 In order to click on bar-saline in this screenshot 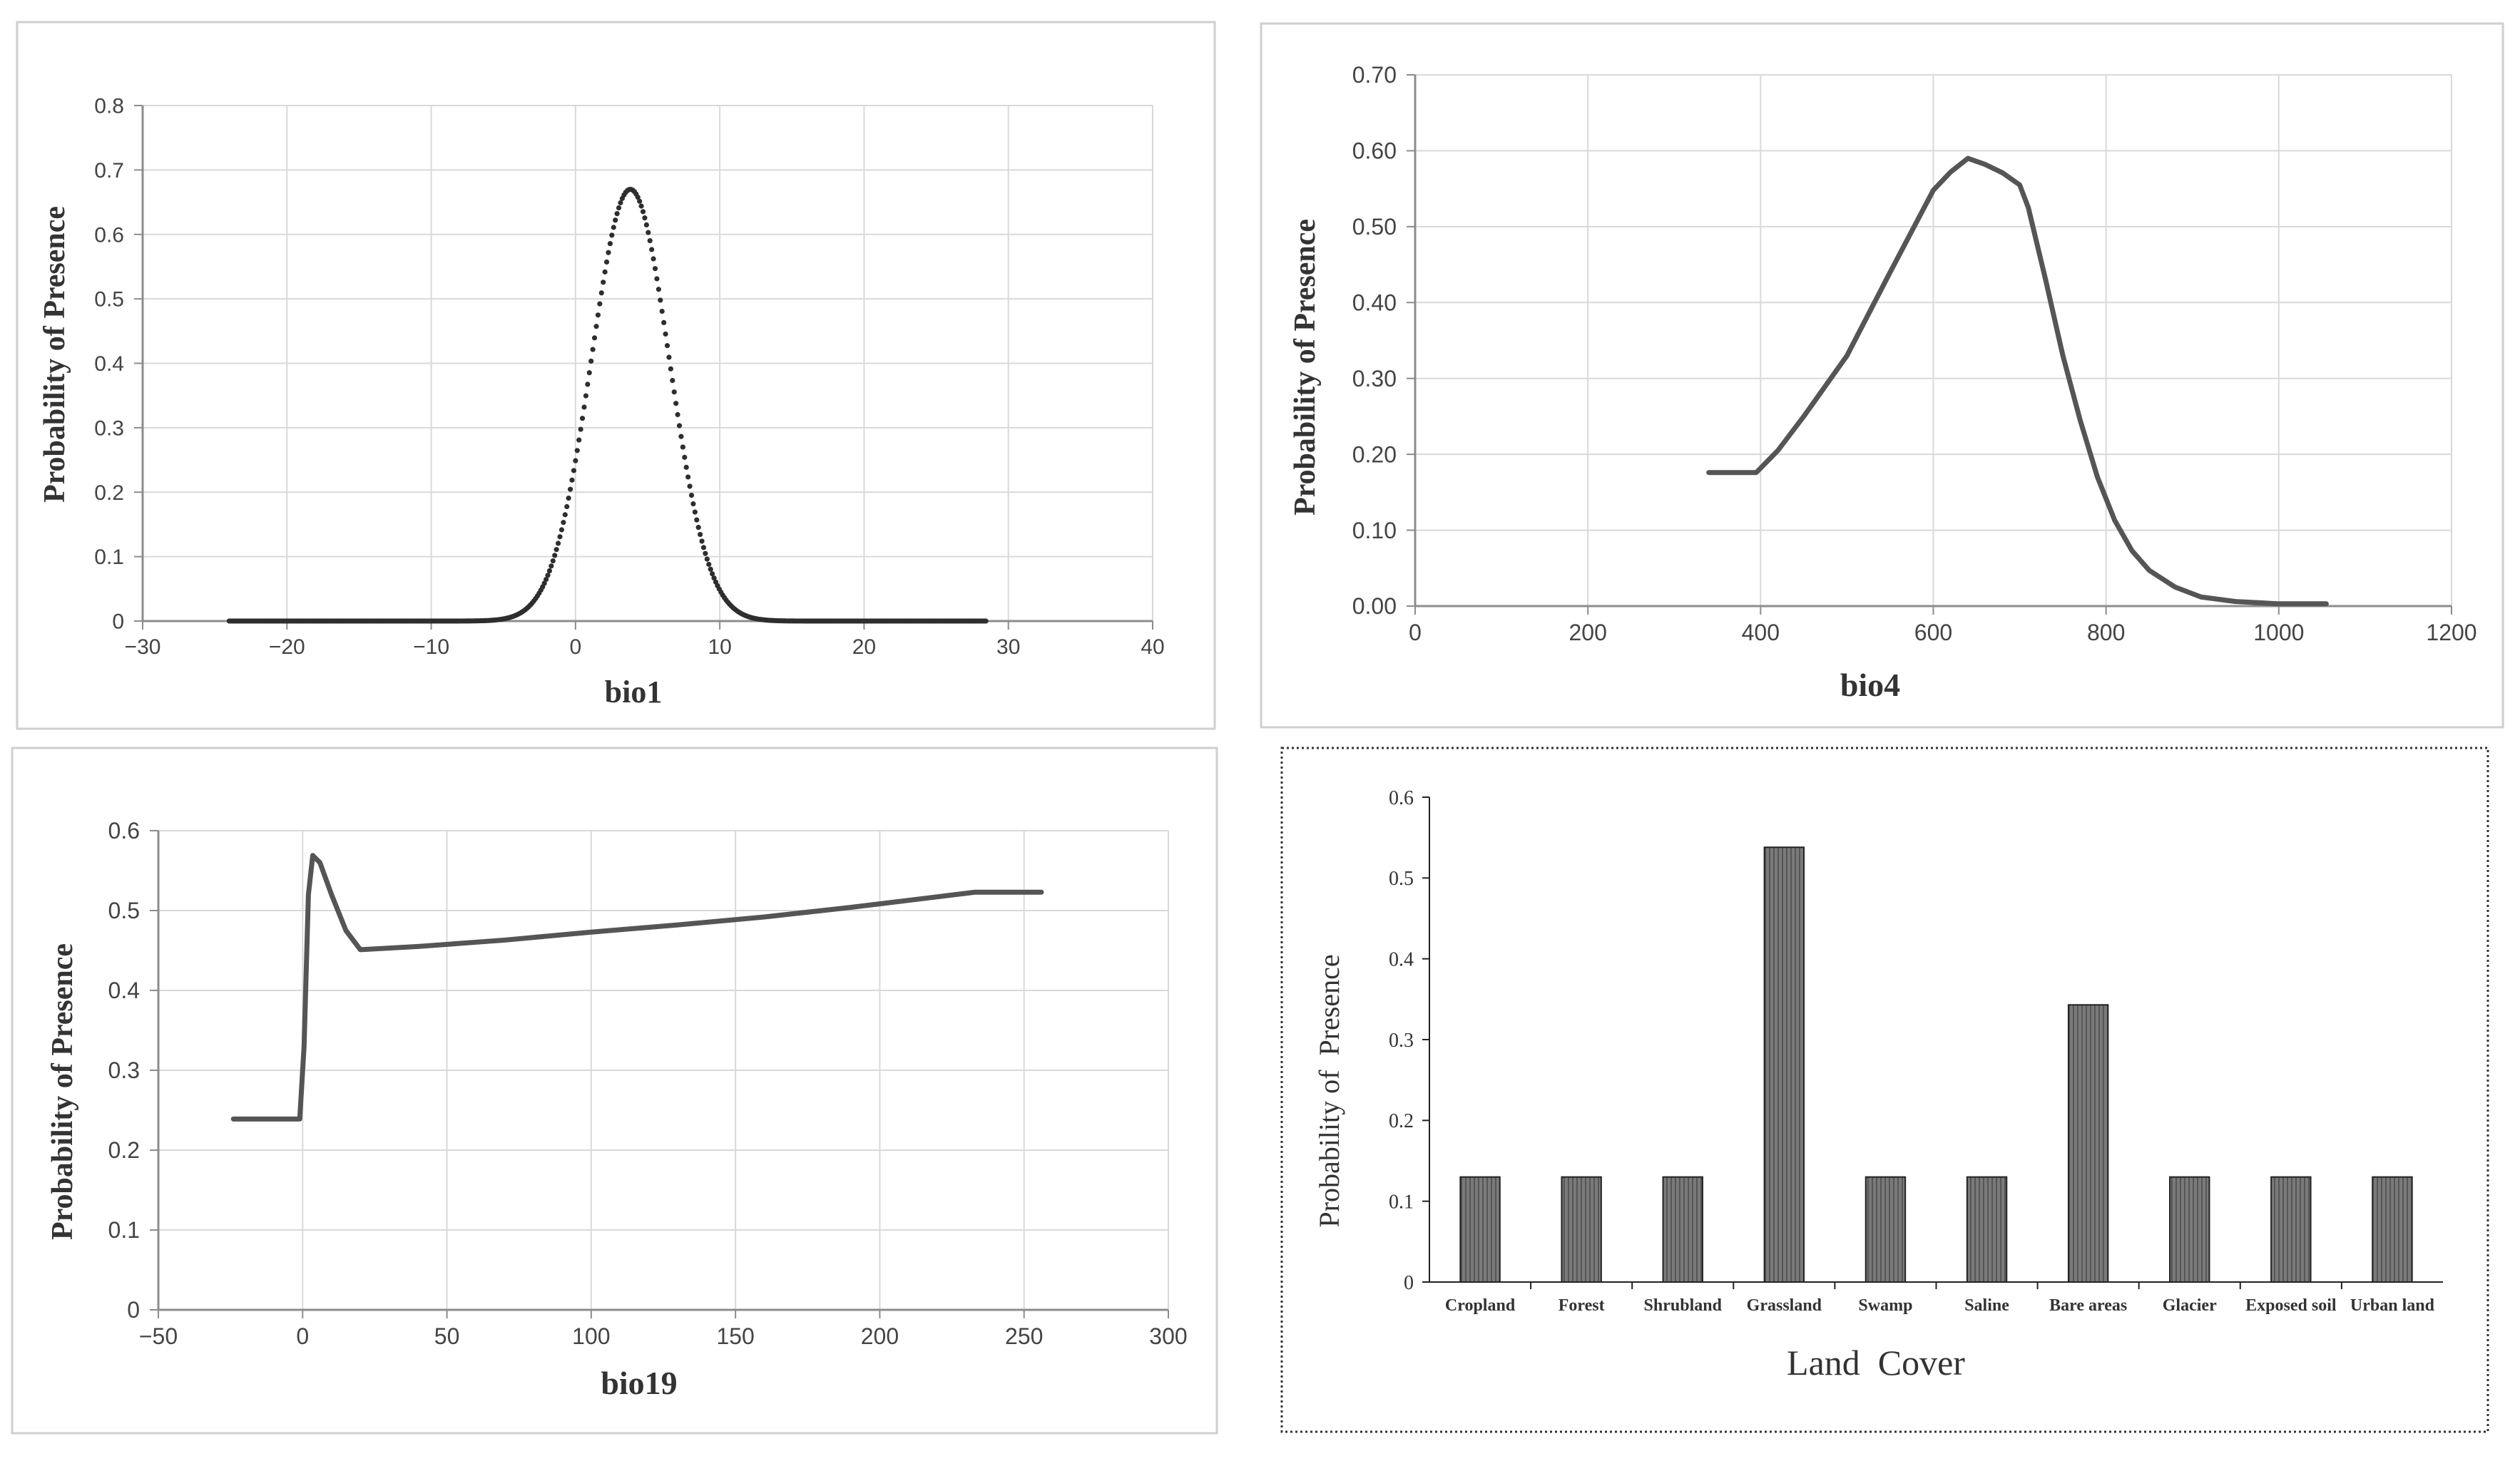, I will do `click(1987, 1229)`.